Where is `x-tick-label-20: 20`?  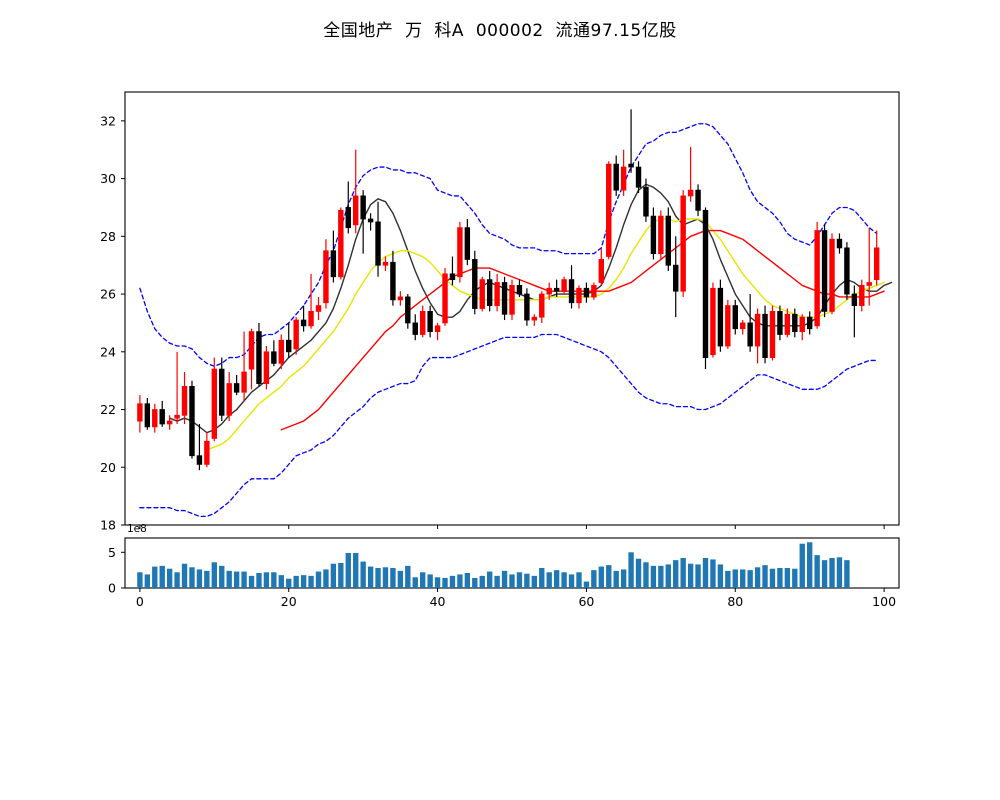
x-tick-label-20: 20 is located at coordinates (289, 601).